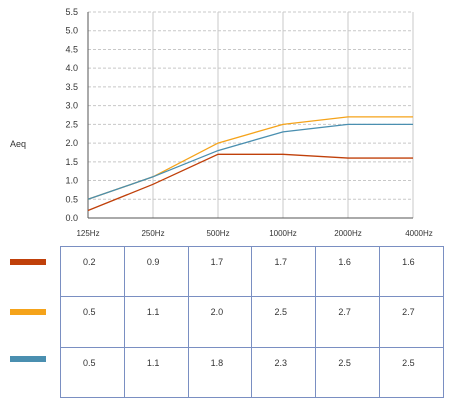  Describe the element at coordinates (92, 271) in the screenshot. I see `table-cell: 0.2` at that location.